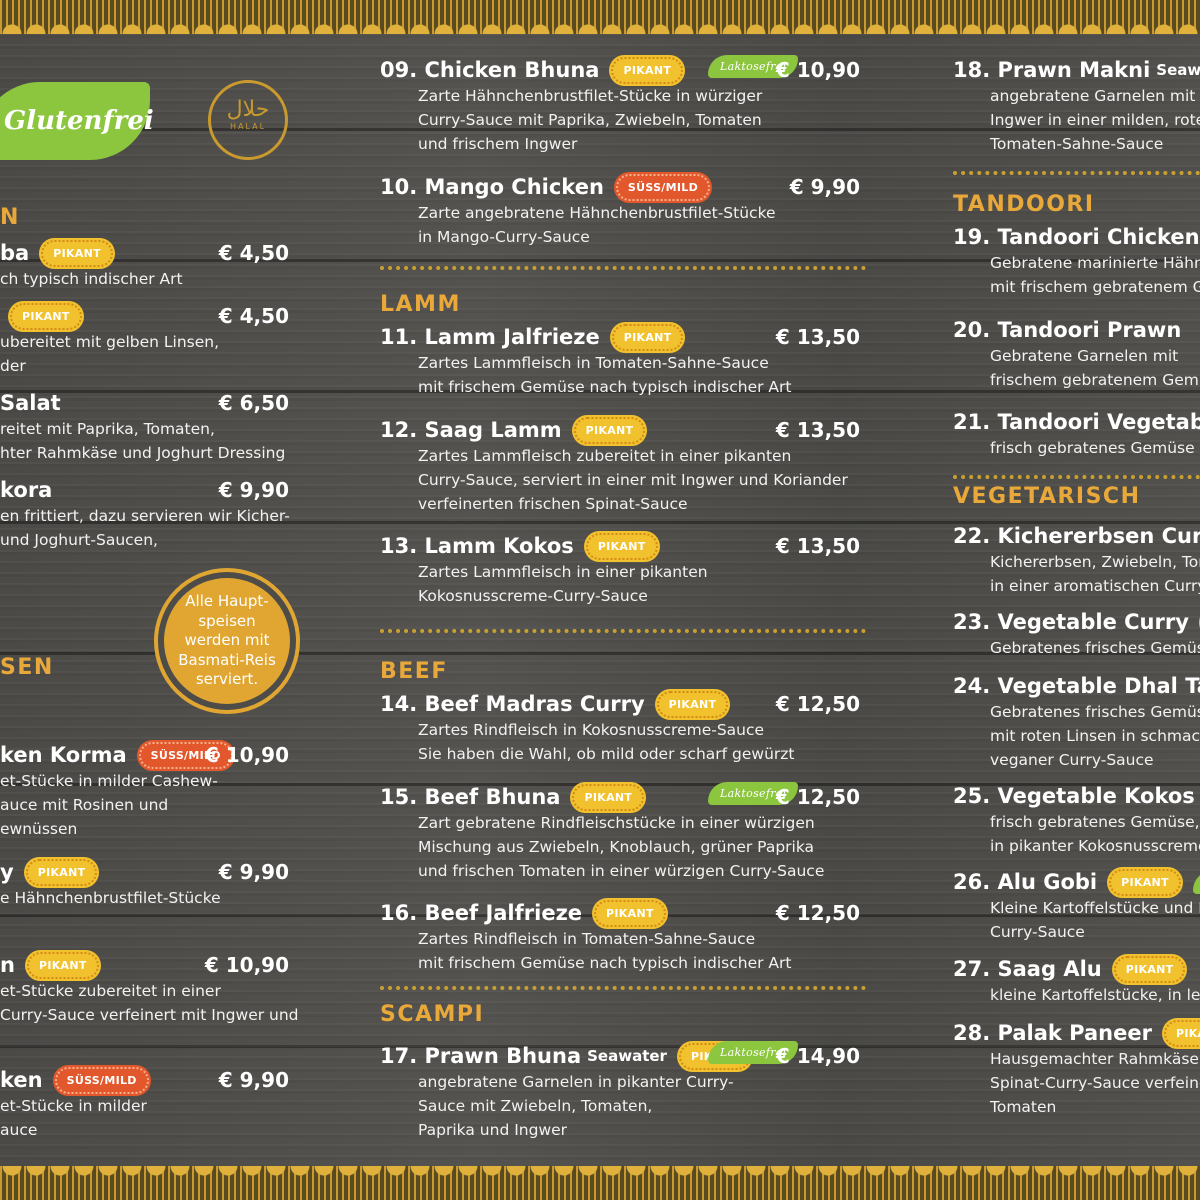 The image size is (1200, 1200). Describe the element at coordinates (414, 671) in the screenshot. I see `section-heading: BEEF` at that location.